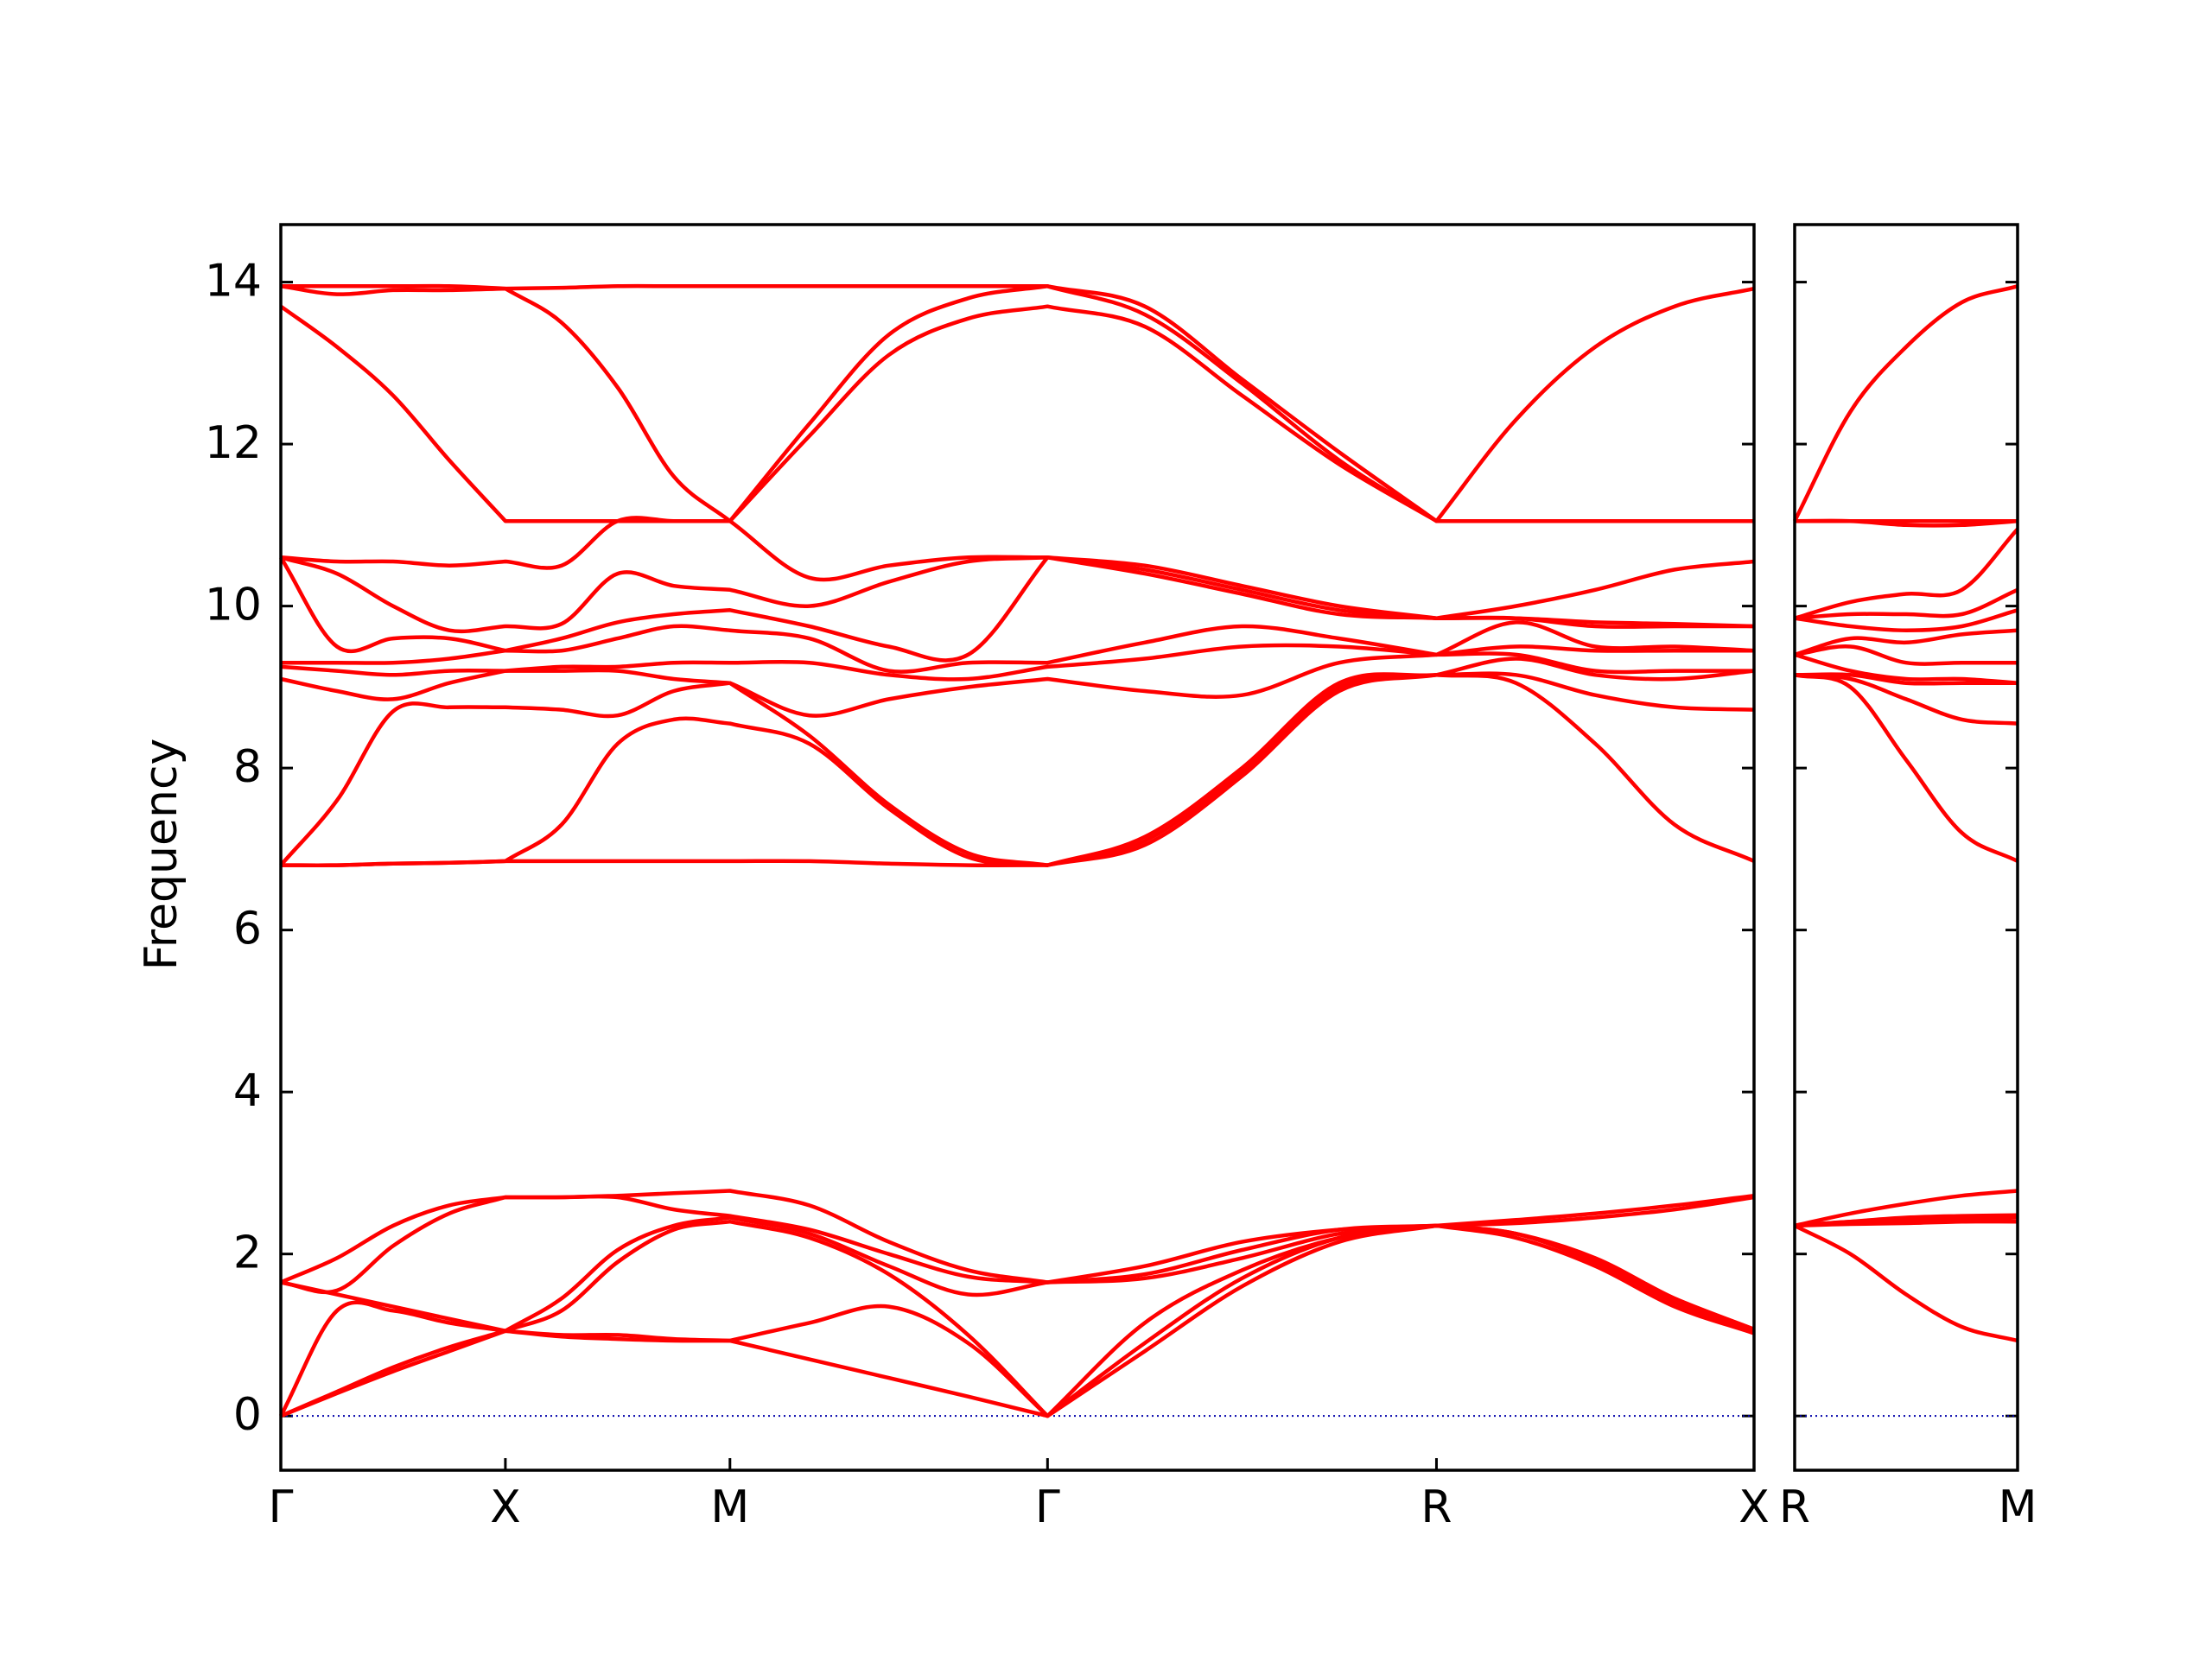 The image size is (2212, 1662). What do you see at coordinates (247, 929) in the screenshot?
I see `y-tick-label: 6` at bounding box center [247, 929].